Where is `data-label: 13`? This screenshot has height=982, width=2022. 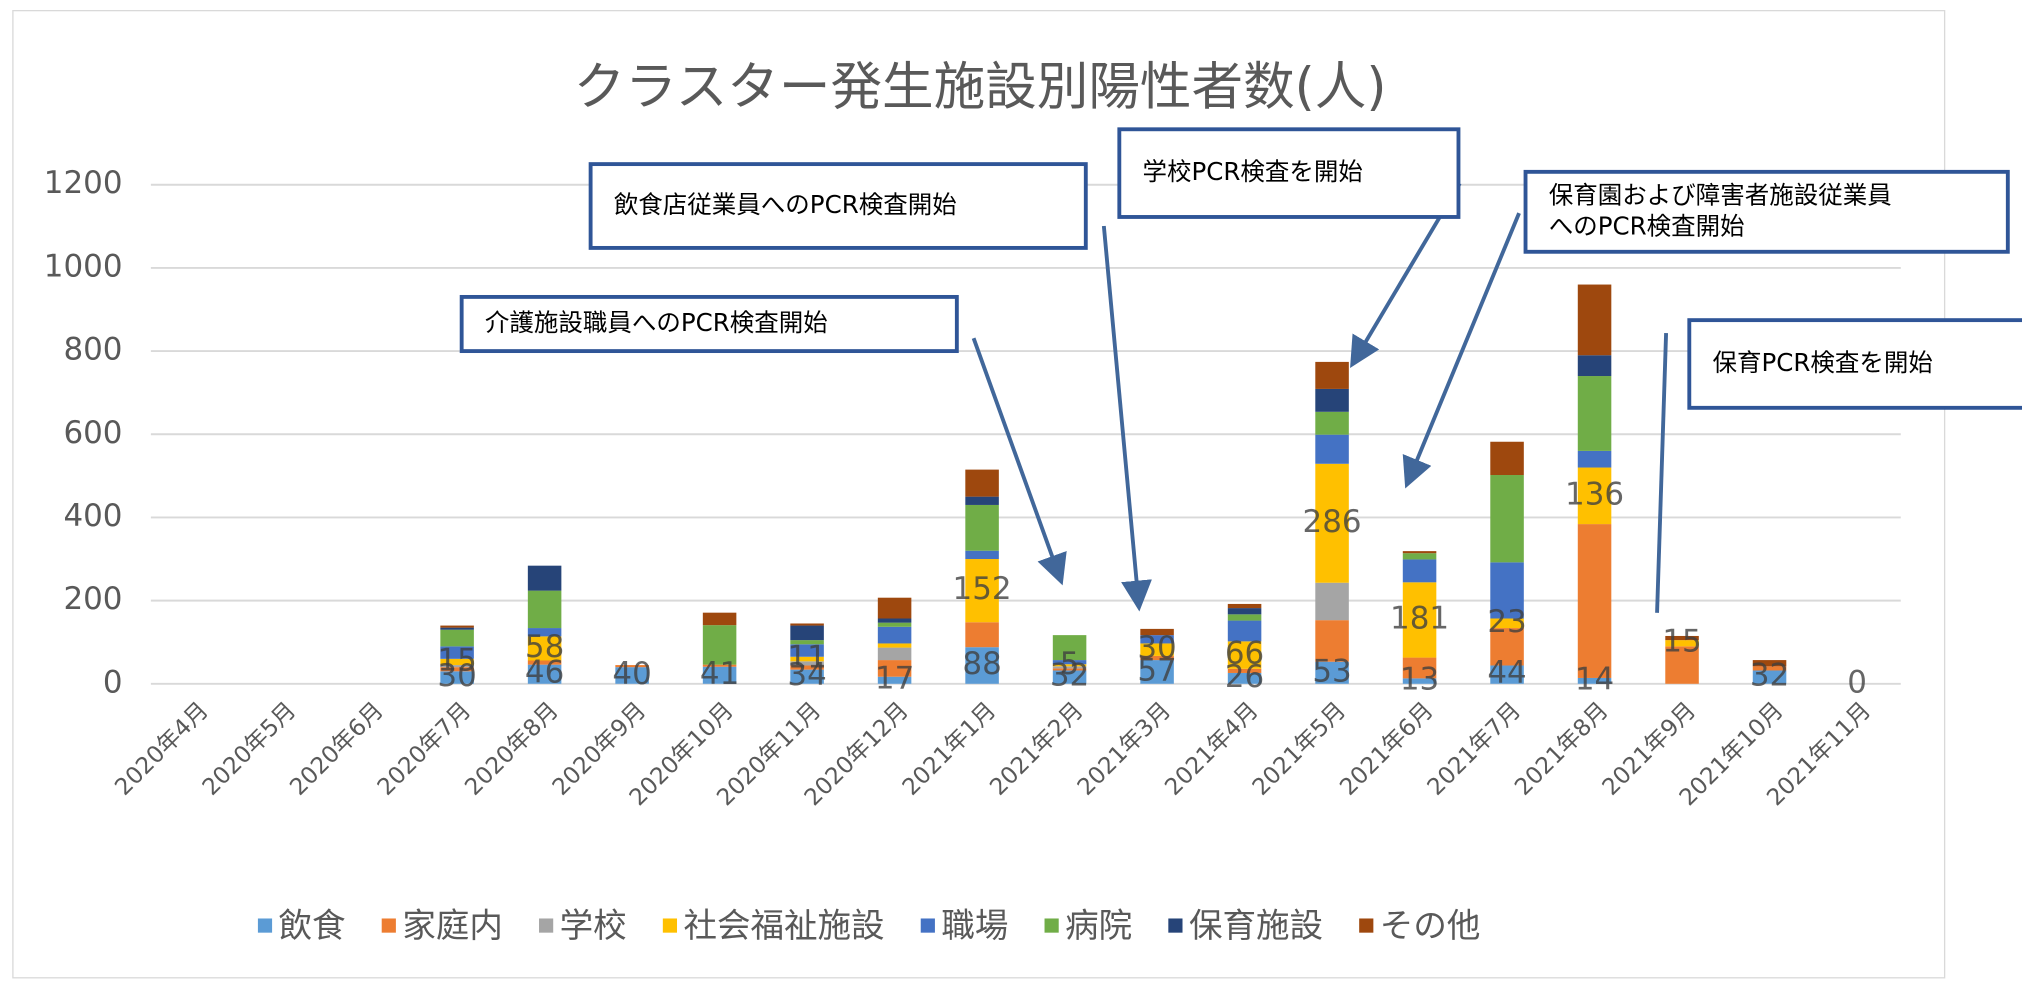
data-label: 13 is located at coordinates (1419, 680).